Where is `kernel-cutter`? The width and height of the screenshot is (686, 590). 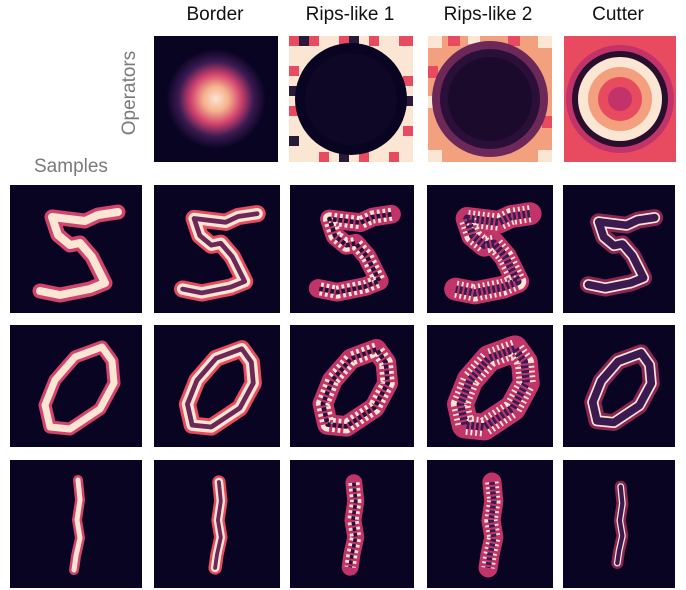 kernel-cutter is located at coordinates (620, 99).